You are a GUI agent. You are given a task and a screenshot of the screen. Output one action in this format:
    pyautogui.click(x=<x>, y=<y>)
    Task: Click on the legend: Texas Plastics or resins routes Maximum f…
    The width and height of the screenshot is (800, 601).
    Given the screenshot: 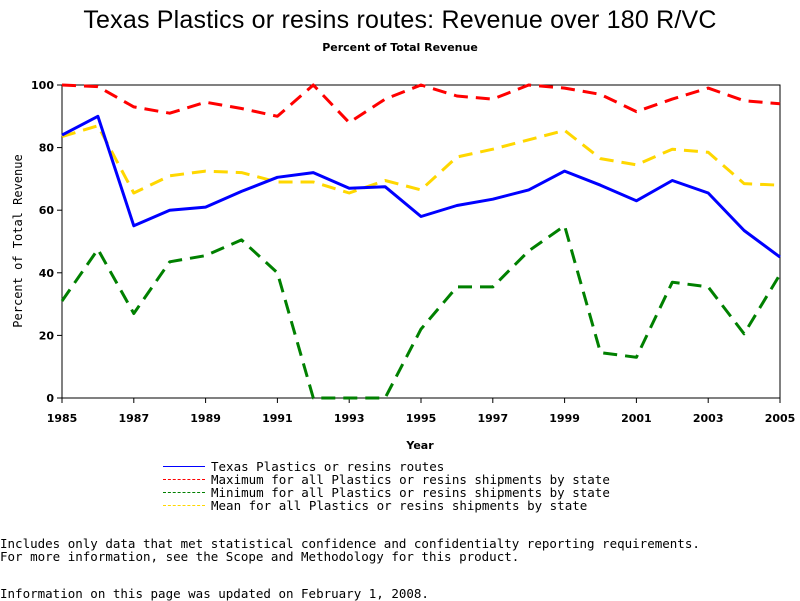 What is the action you would take?
    pyautogui.click(x=386, y=486)
    